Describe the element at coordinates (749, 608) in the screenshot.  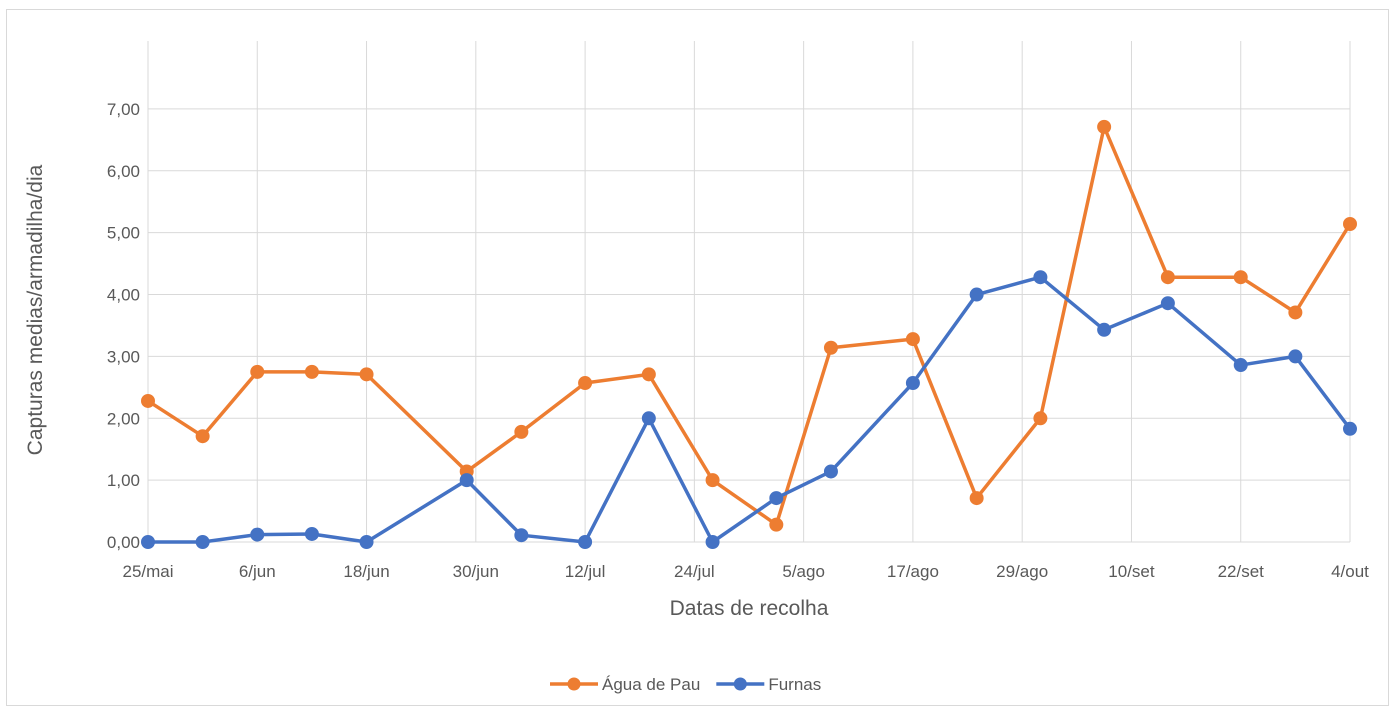
I see `x-axis-title: Datas de recolha` at that location.